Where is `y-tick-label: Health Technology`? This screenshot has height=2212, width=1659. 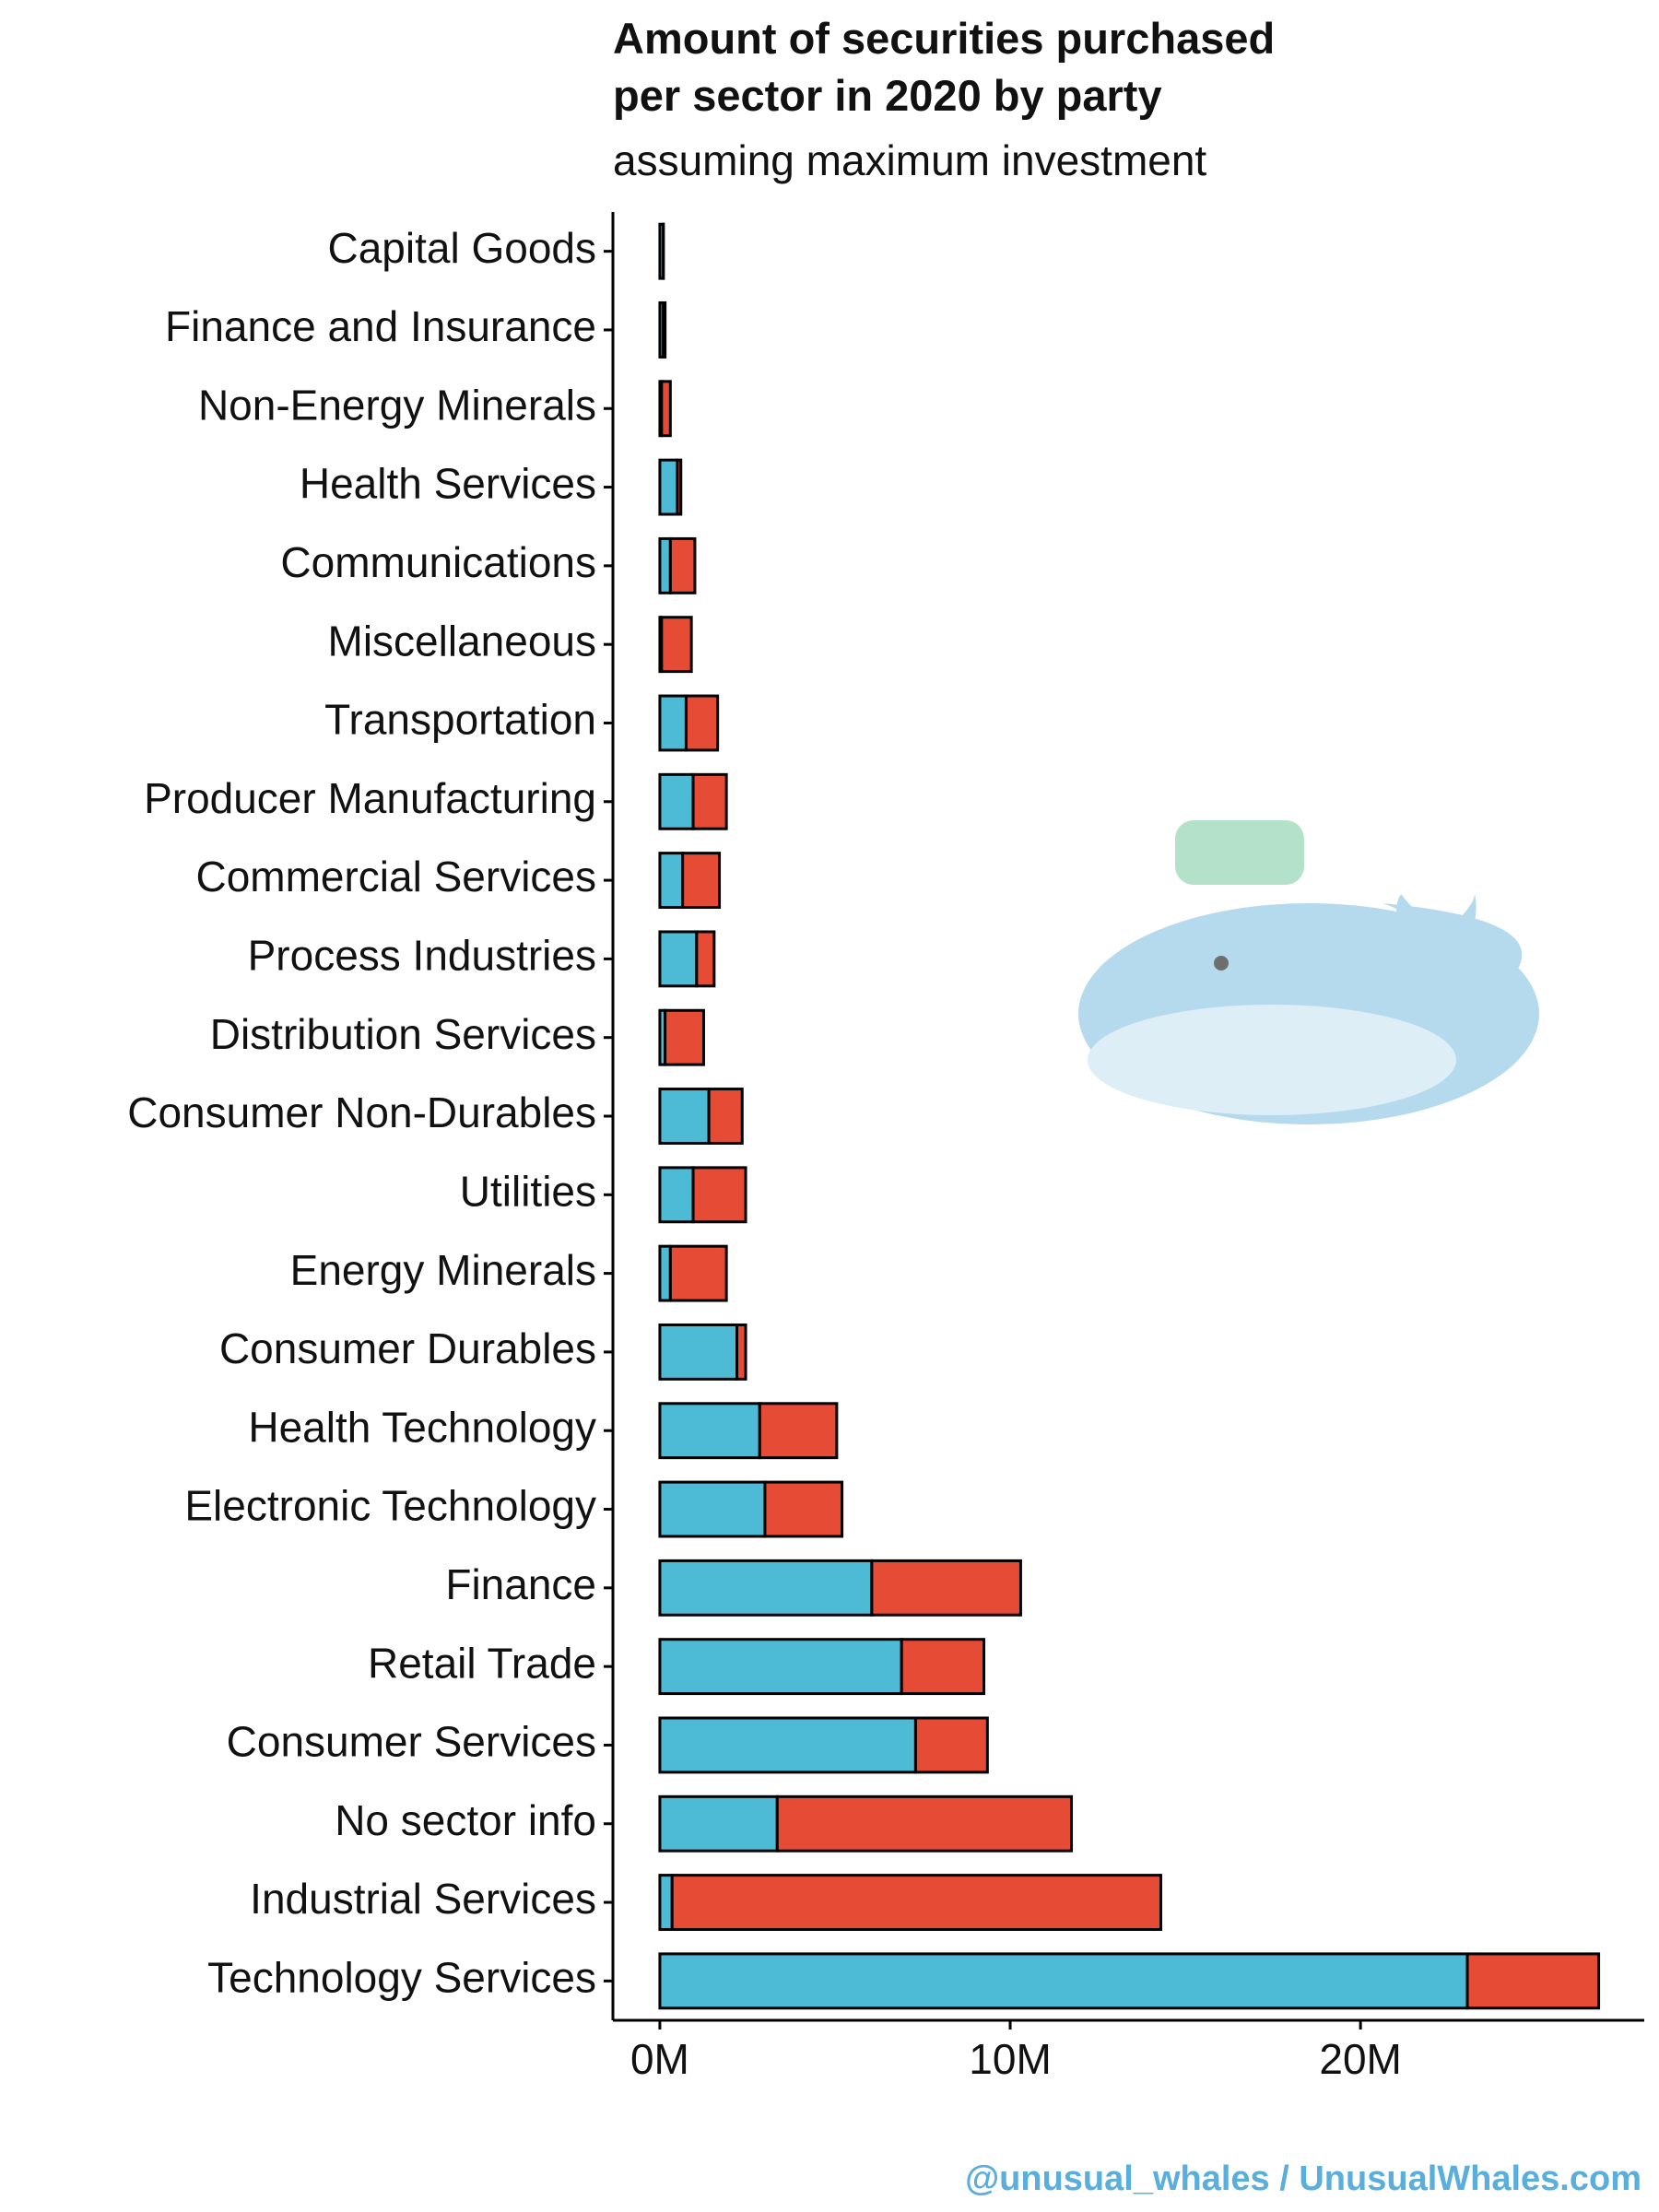
y-tick-label: Health Technology is located at coordinates (422, 1427).